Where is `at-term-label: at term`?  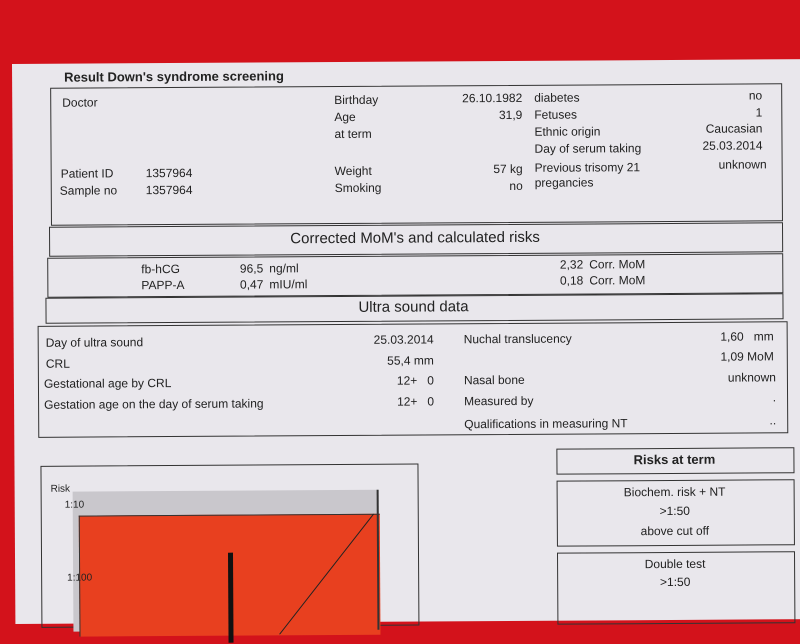
at-term-label: at term is located at coordinates (353, 134).